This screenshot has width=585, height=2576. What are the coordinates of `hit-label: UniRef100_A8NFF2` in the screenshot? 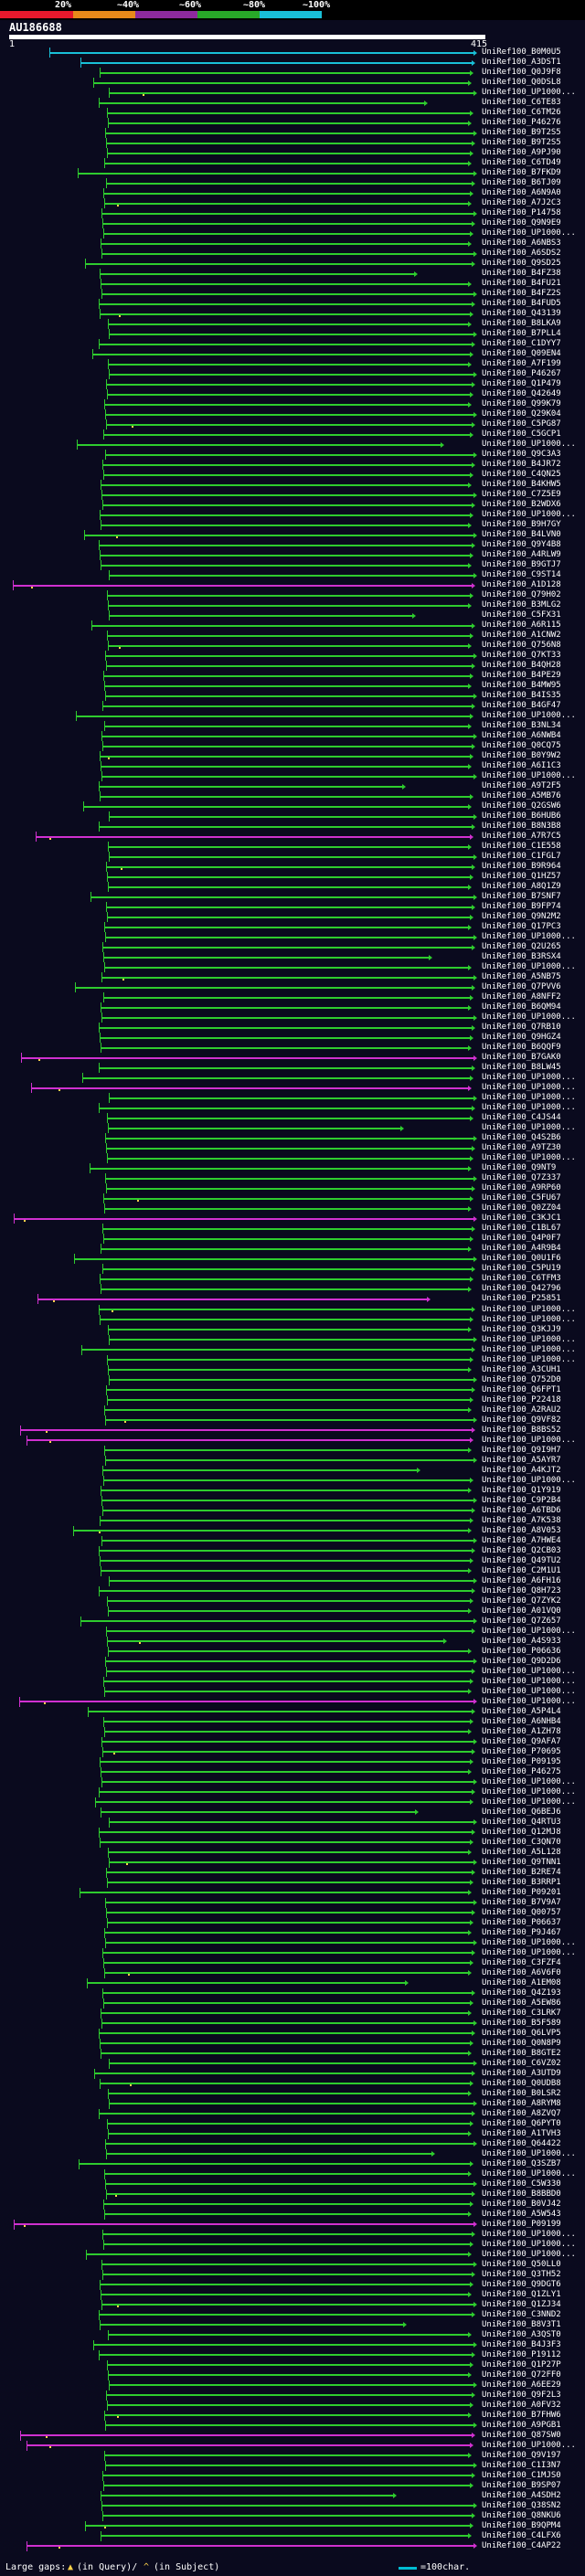 It's located at (521, 997).